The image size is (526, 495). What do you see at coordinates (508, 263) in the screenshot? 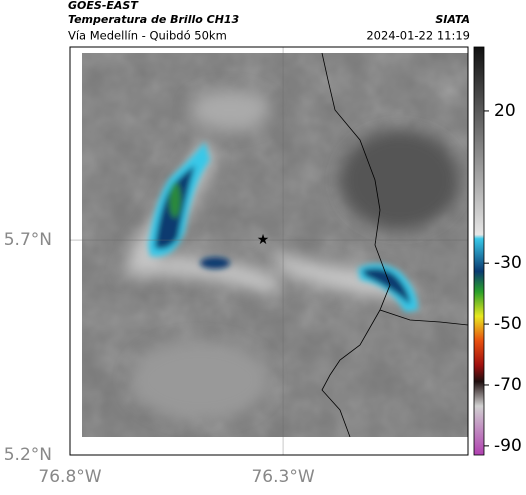
I see `colorbar-tick-label: -30` at bounding box center [508, 263].